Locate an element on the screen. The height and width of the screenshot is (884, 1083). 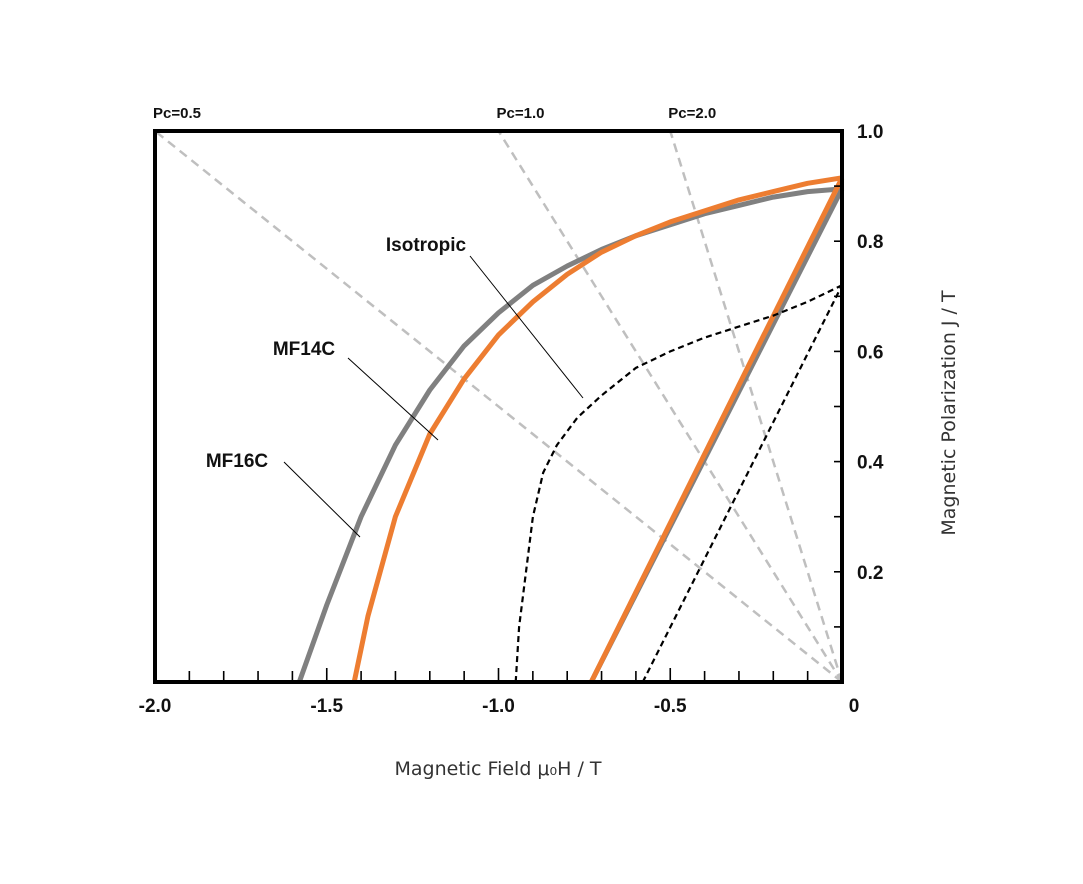
annotation-leader-isotropic is located at coordinates (526, 327).